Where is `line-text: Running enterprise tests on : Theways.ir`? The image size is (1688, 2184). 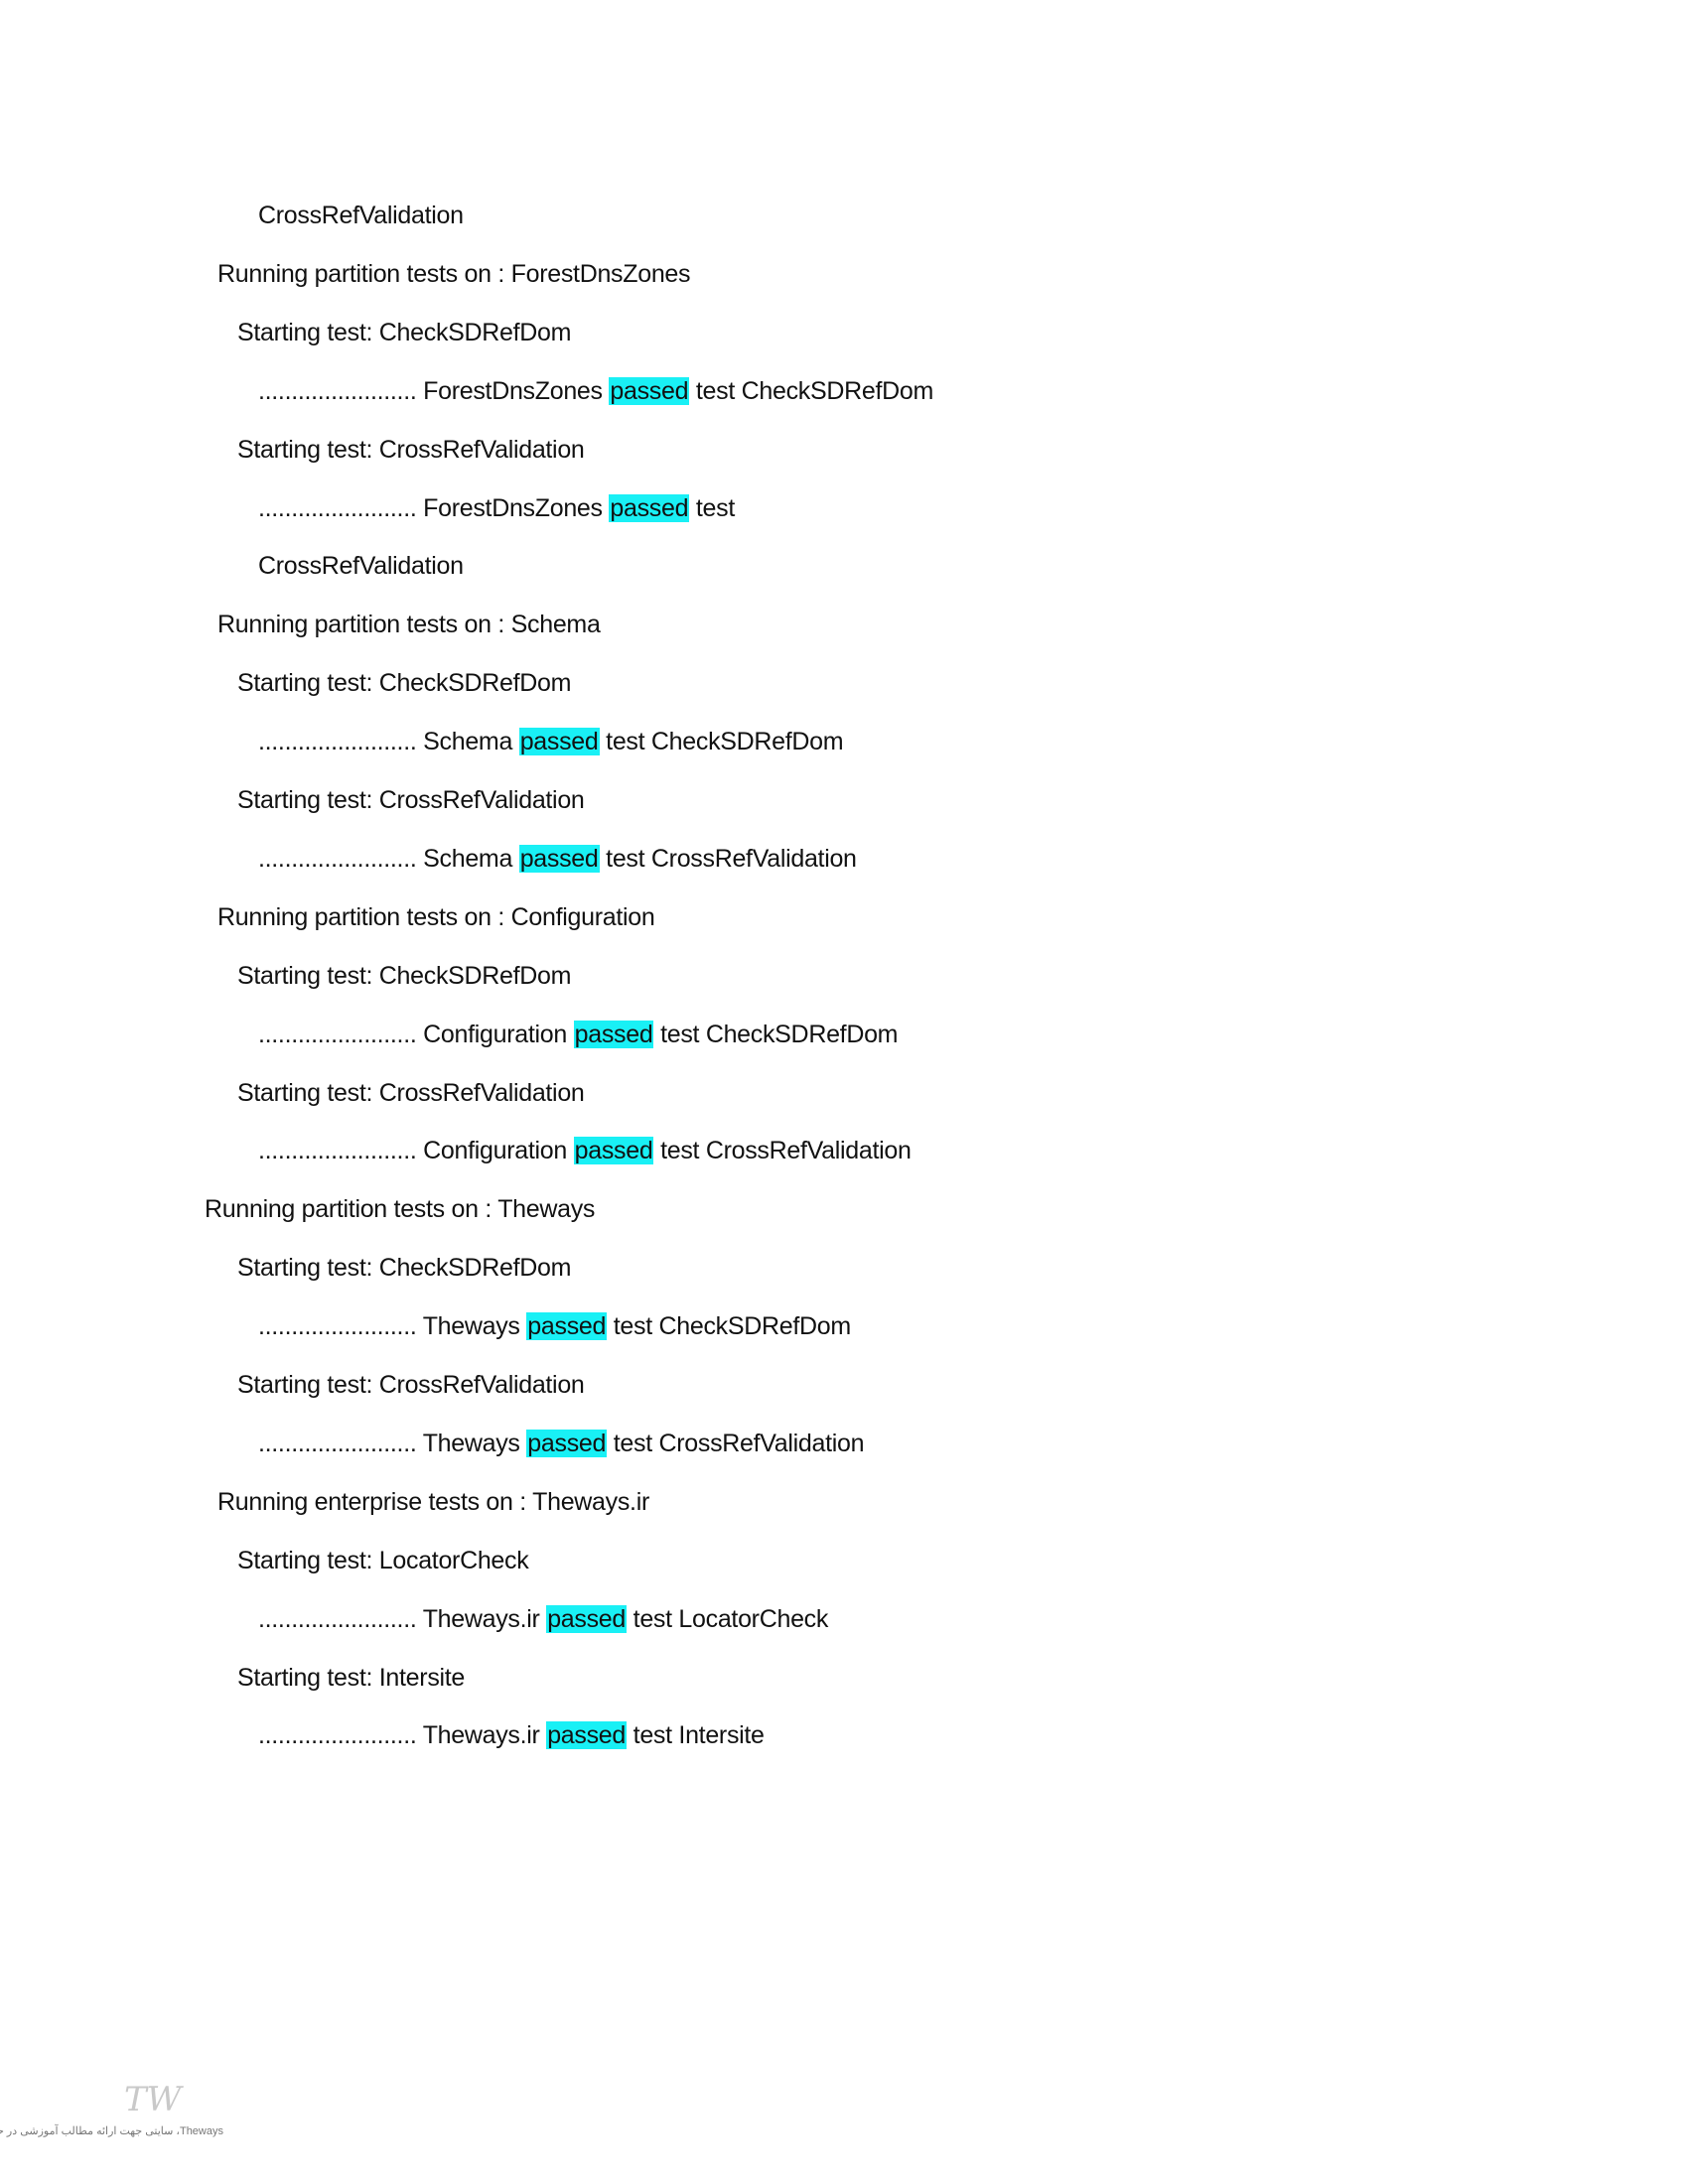
line-text: Running enterprise tests on : Theways.ir is located at coordinates (433, 1501).